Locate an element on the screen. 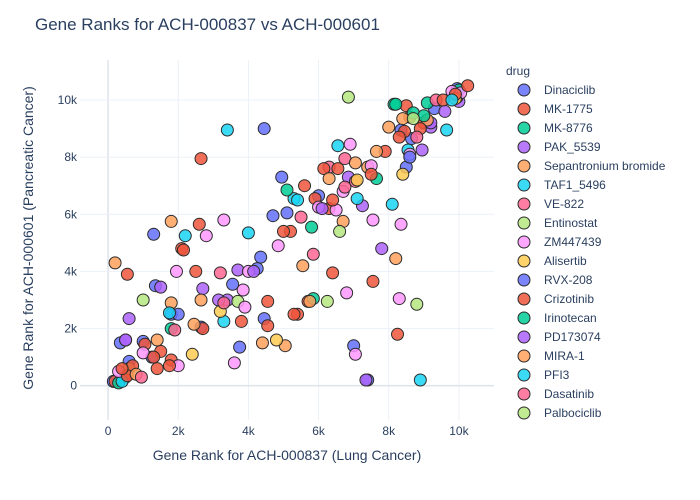 The width and height of the screenshot is (700, 500). legend-item-rvx-208: RVX-208 is located at coordinates (555, 280).